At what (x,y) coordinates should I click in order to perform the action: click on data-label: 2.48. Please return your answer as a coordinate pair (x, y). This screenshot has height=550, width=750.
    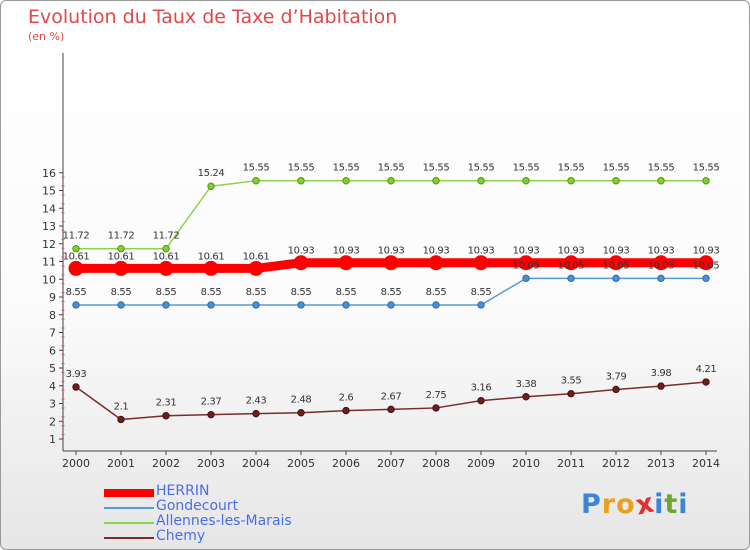
    Looking at the image, I should click on (301, 400).